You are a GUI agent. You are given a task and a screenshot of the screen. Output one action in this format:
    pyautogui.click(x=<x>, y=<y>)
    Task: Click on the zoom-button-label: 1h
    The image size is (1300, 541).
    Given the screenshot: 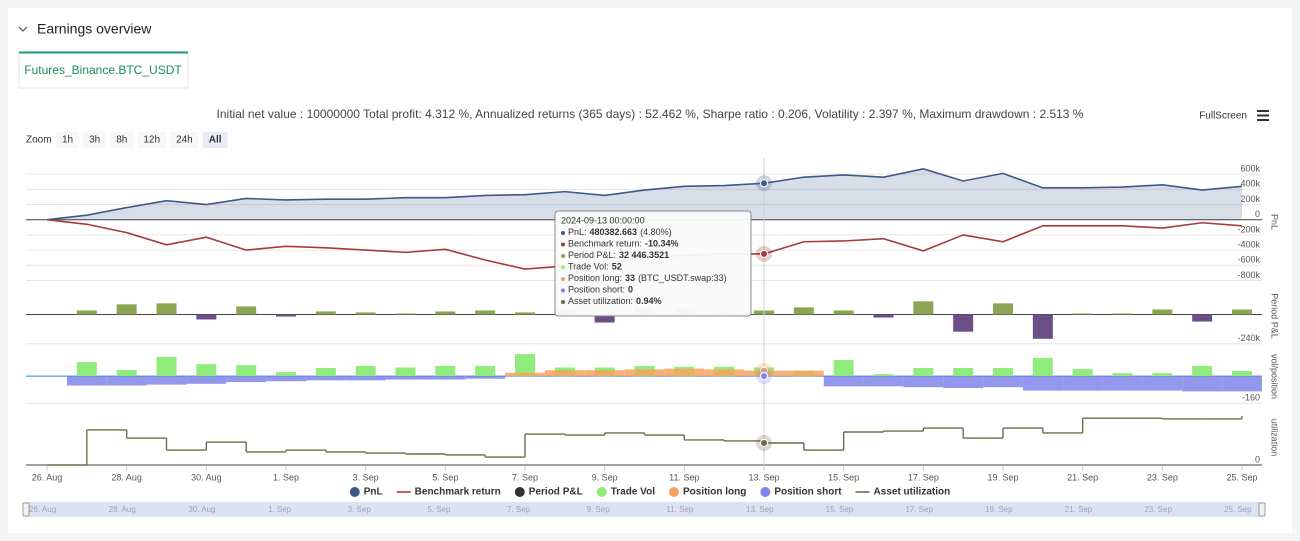 What is the action you would take?
    pyautogui.click(x=67, y=140)
    